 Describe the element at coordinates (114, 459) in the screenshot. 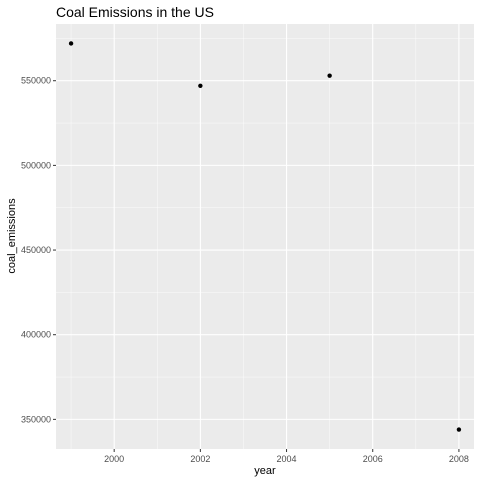

I see `x-tick-label: 2000` at that location.